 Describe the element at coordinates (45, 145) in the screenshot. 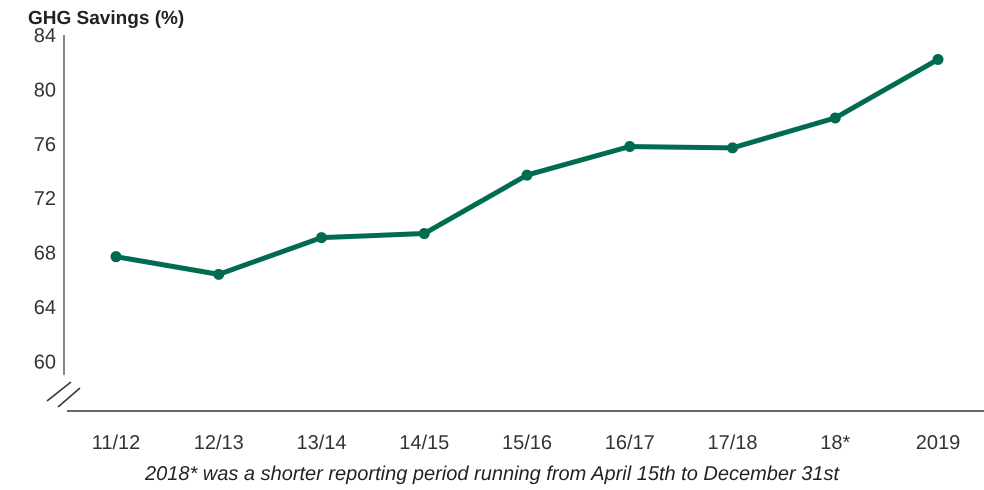

I see `y-tick-label: 76` at that location.